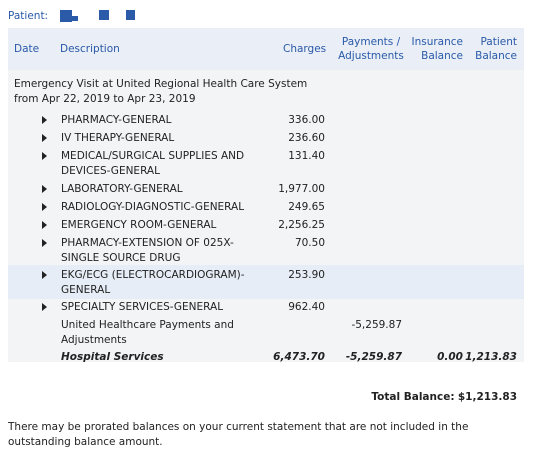  Describe the element at coordinates (450, 357) in the screenshot. I see `subtotal-insurance-balance: 0.00` at that location.